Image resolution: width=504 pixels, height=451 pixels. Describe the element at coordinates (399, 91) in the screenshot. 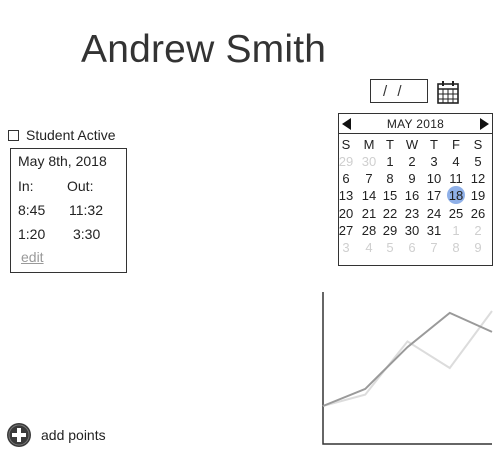

I see `date-input` at that location.